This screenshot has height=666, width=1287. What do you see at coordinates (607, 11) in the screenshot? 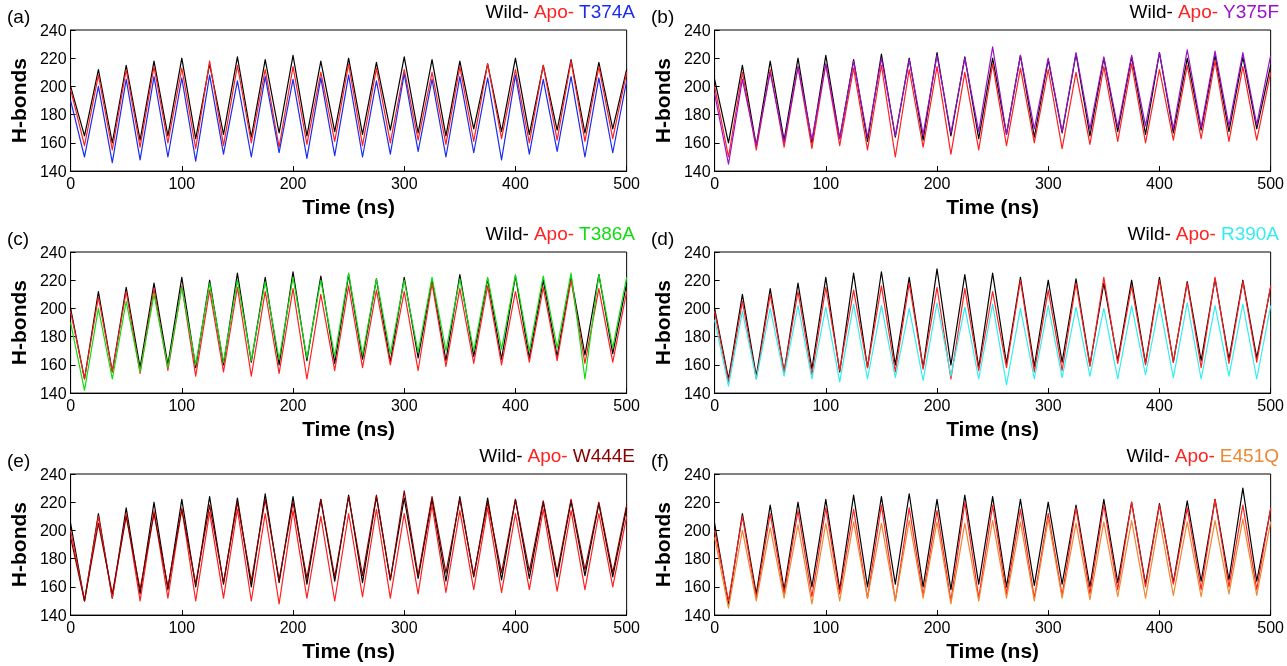
I see `text: T374A` at bounding box center [607, 11].